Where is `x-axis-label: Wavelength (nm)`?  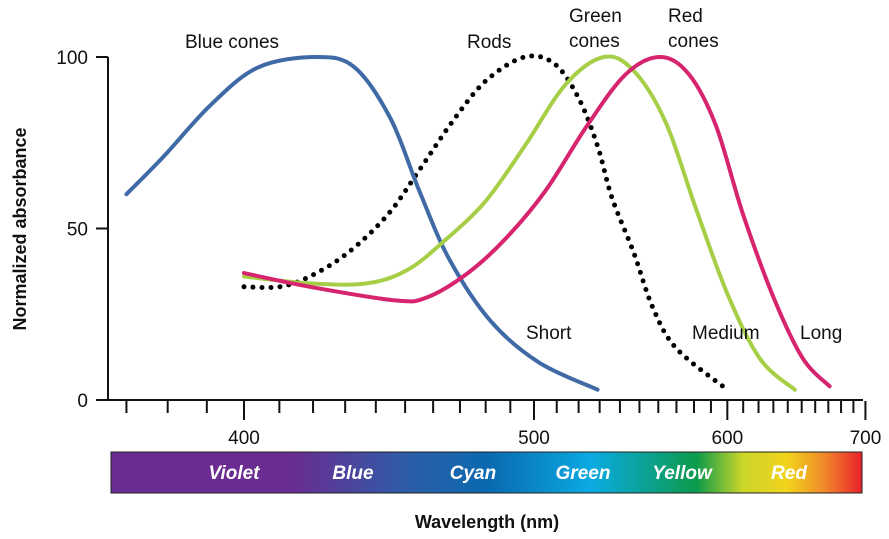
x-axis-label: Wavelength (nm) is located at coordinates (487, 522).